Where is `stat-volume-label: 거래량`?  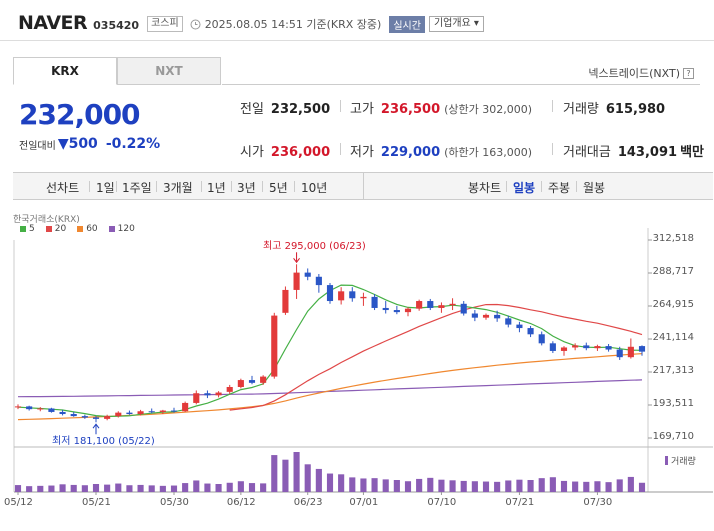 stat-volume-label: 거래량 is located at coordinates (581, 109).